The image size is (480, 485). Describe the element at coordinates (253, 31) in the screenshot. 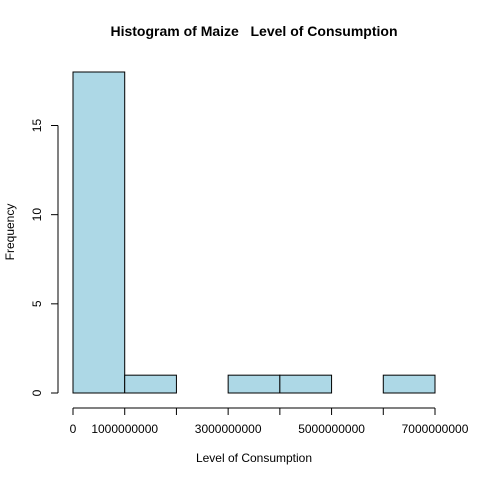

I see `chart-title: Histogram of Maize Level of Consumption` at that location.